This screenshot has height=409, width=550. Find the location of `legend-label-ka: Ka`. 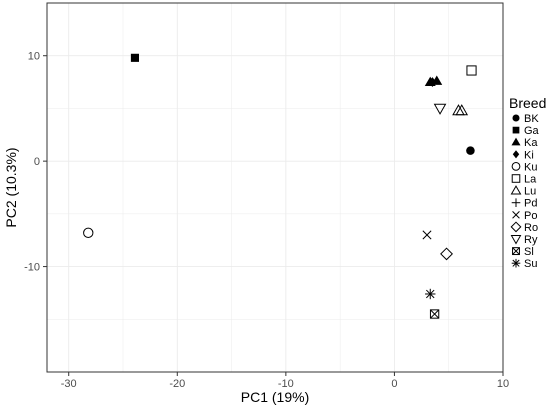

legend-label-ka: Ka is located at coordinates (531, 143).